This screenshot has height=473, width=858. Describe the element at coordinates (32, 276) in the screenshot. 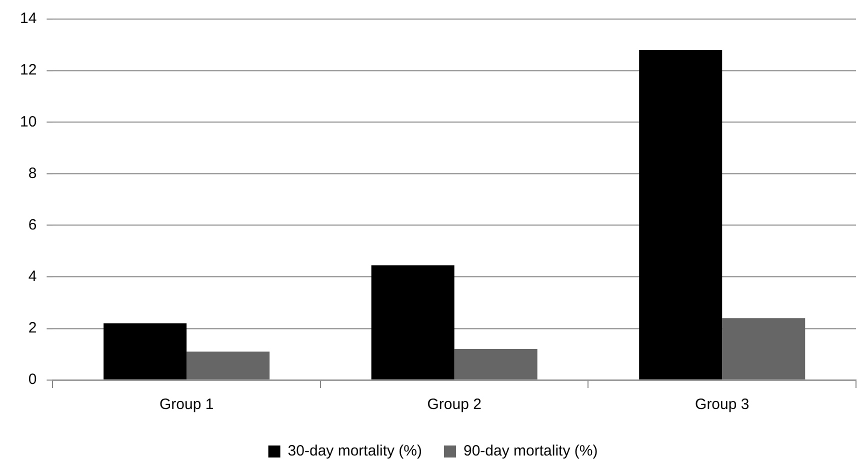

I see `y-tick-label: 4` at that location.